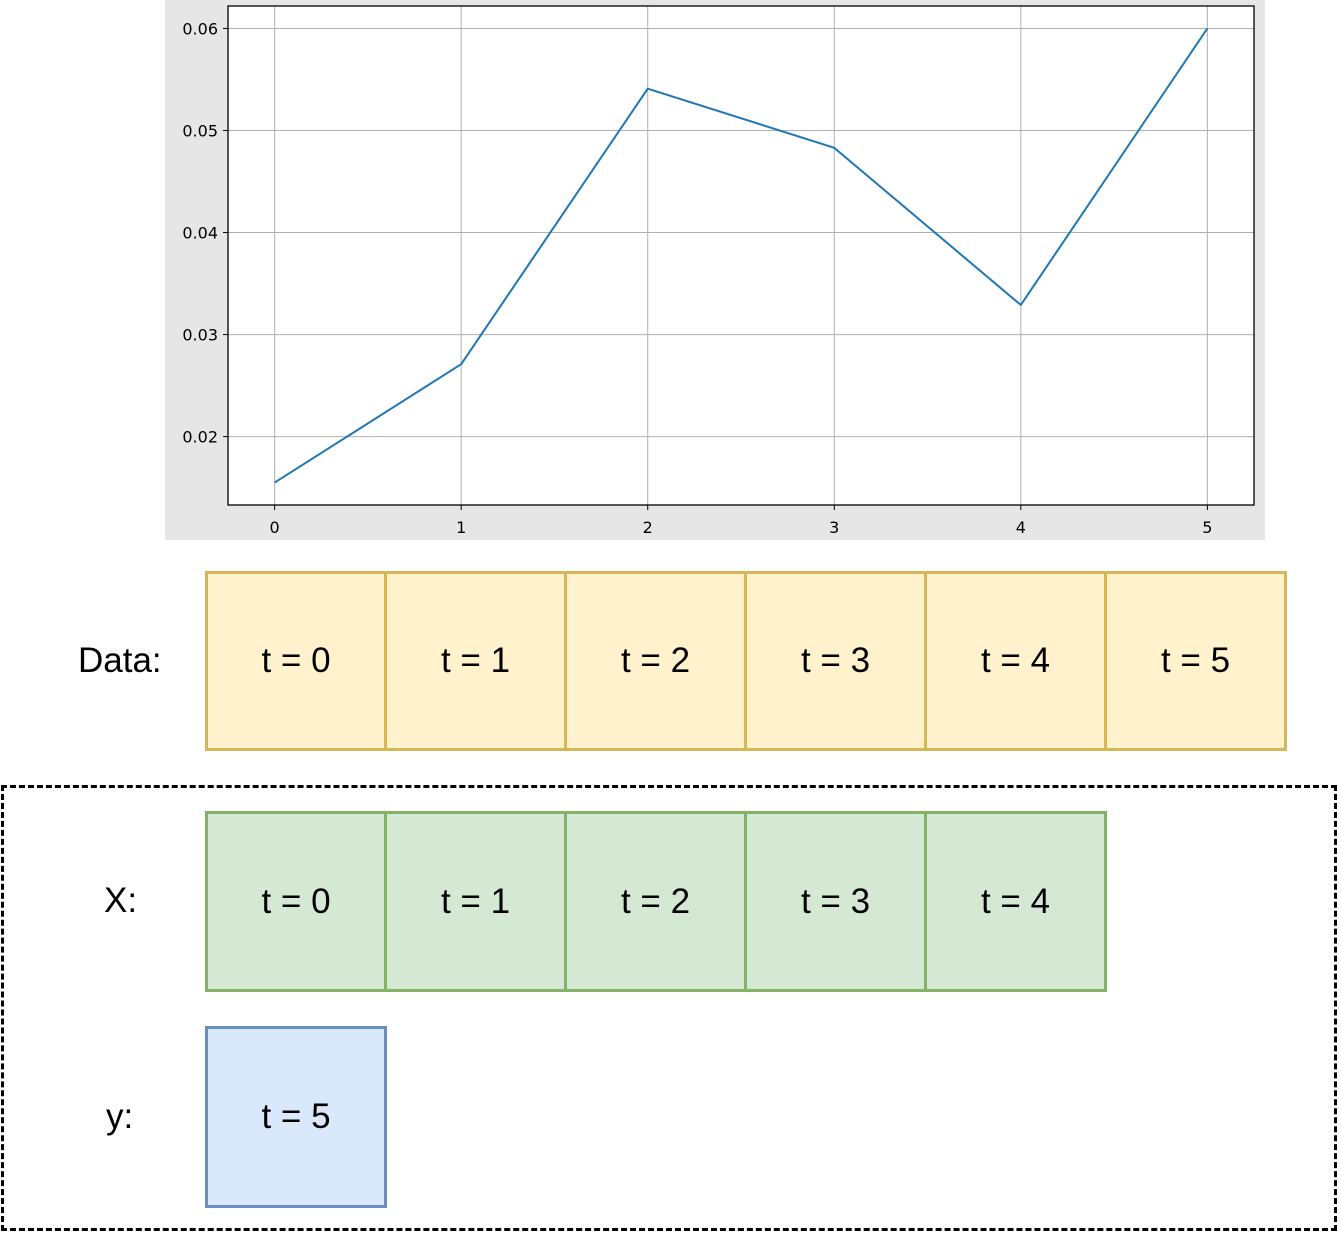 The image size is (1341, 1236). I want to click on y-tick-label-1: 0.03, so click(200, 335).